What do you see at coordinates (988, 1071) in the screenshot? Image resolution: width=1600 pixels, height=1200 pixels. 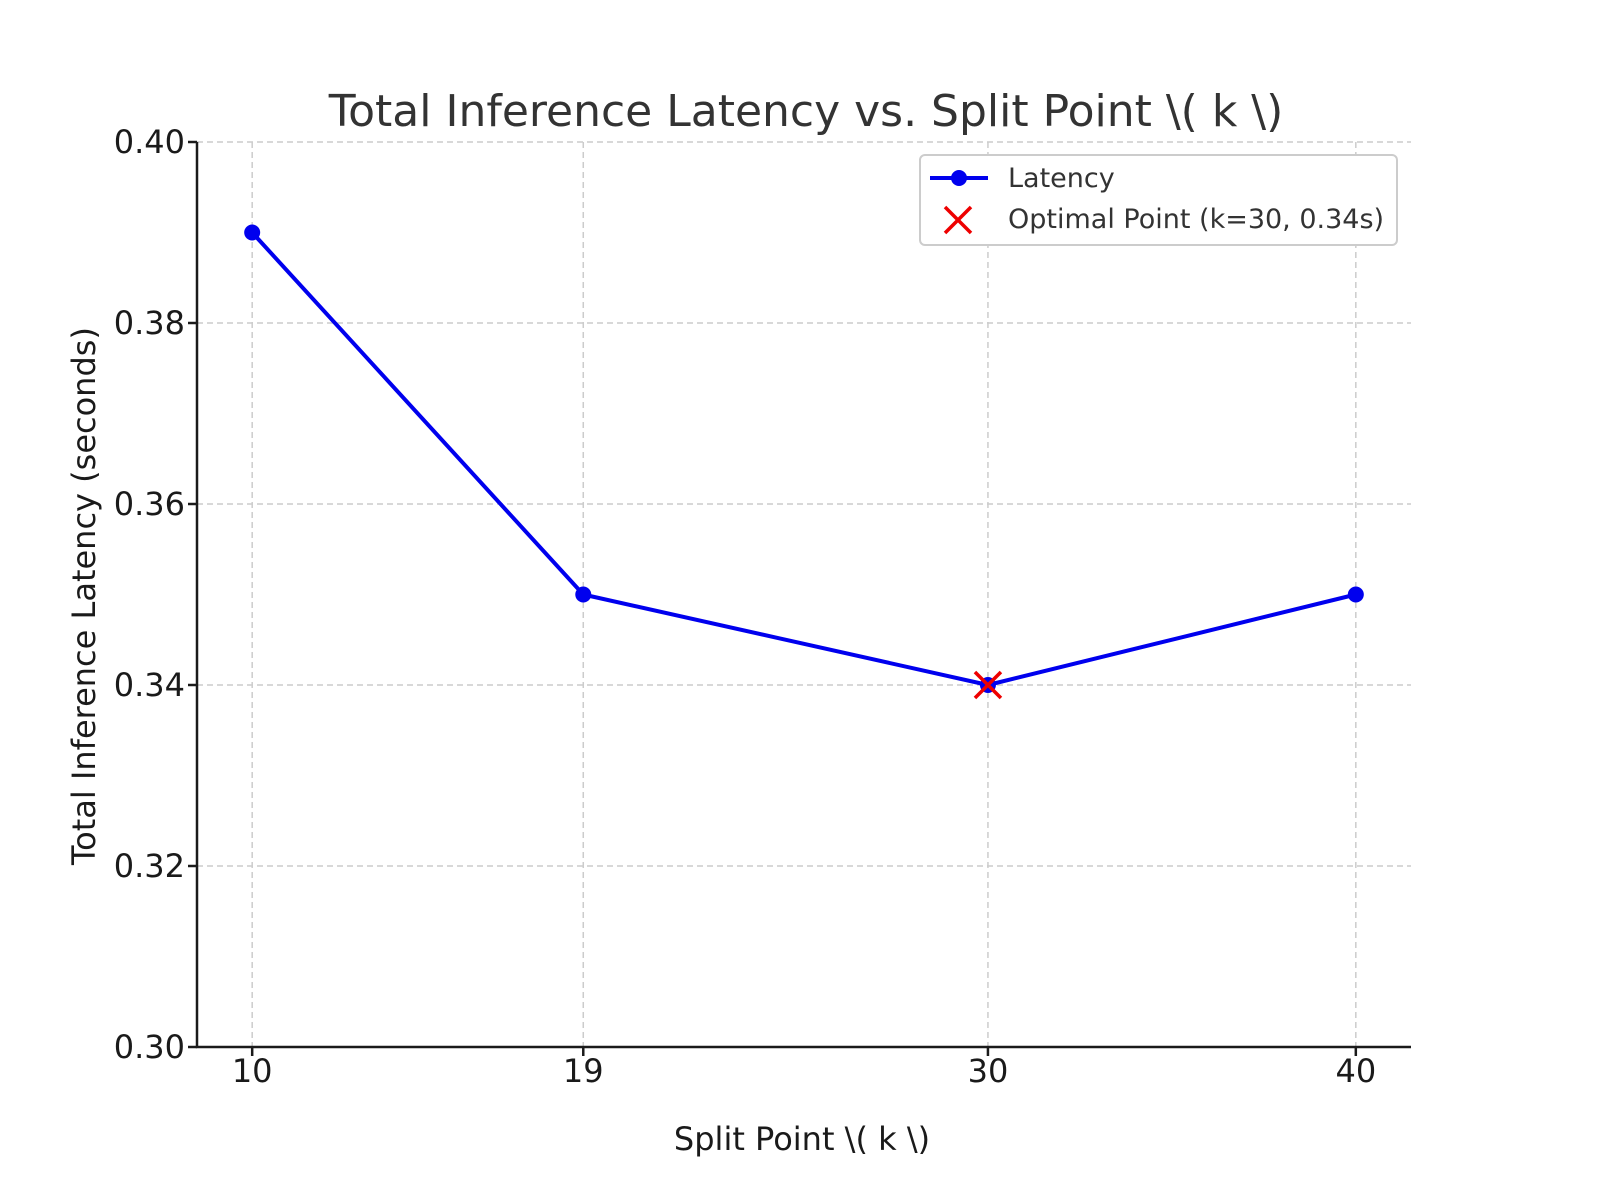 I see `x-tick-label: 30` at bounding box center [988, 1071].